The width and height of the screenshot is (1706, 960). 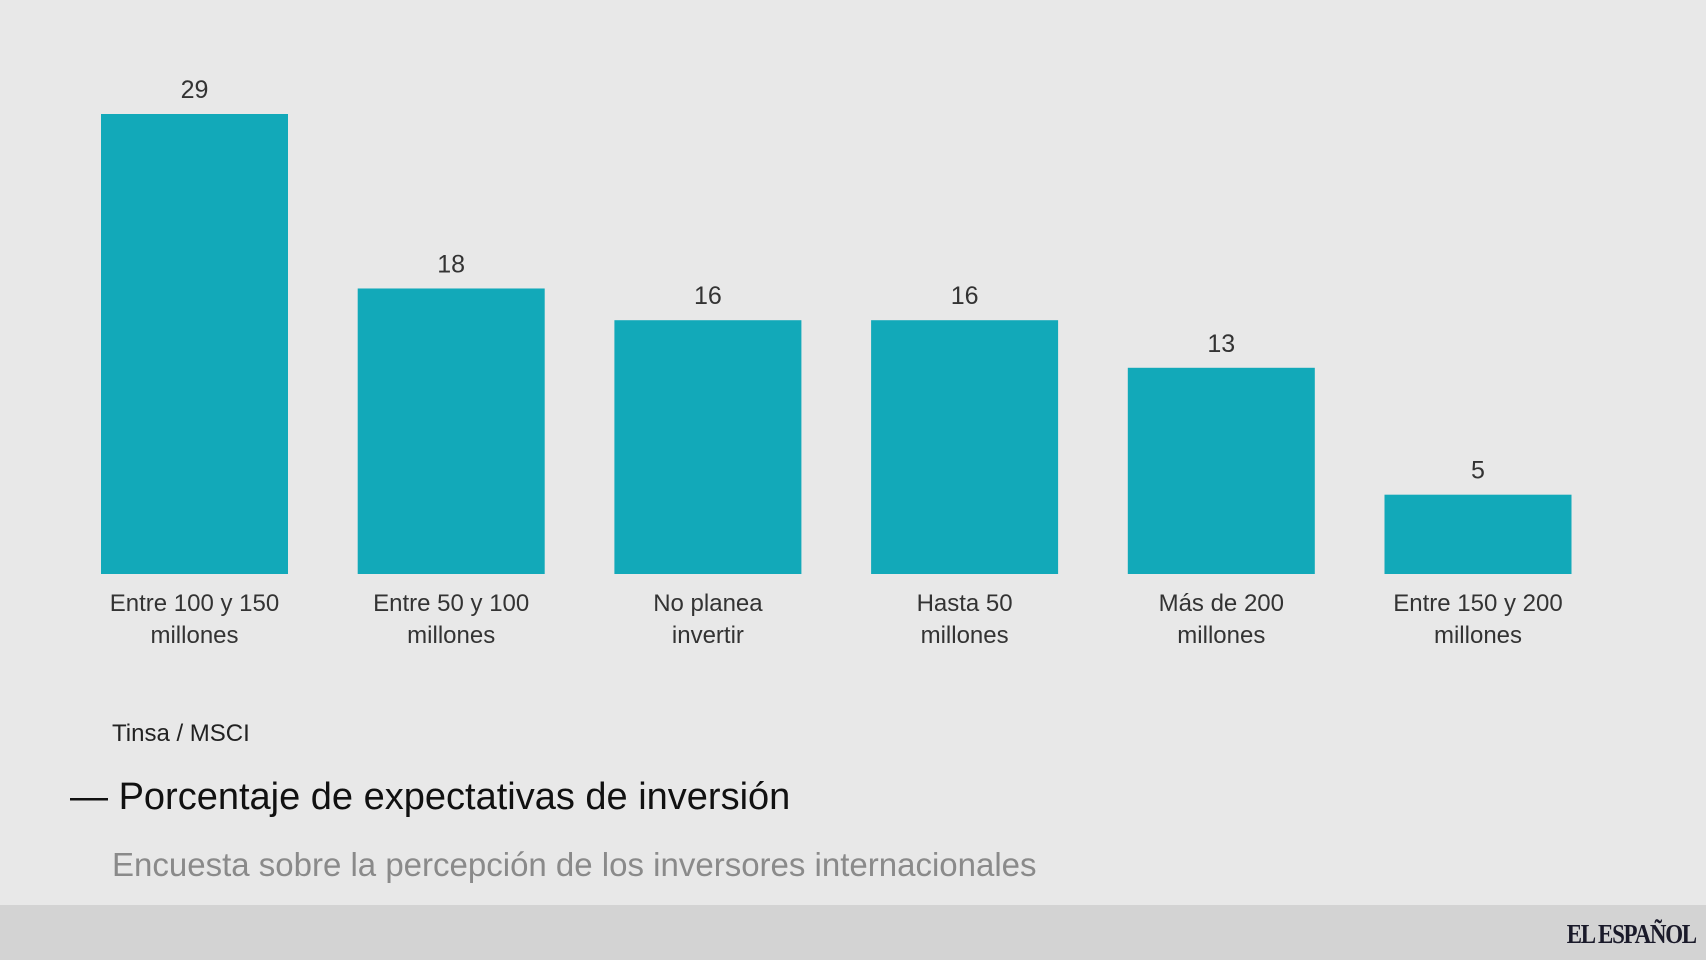 I want to click on footer-bar: EL ESPAÑOL, so click(x=853, y=932).